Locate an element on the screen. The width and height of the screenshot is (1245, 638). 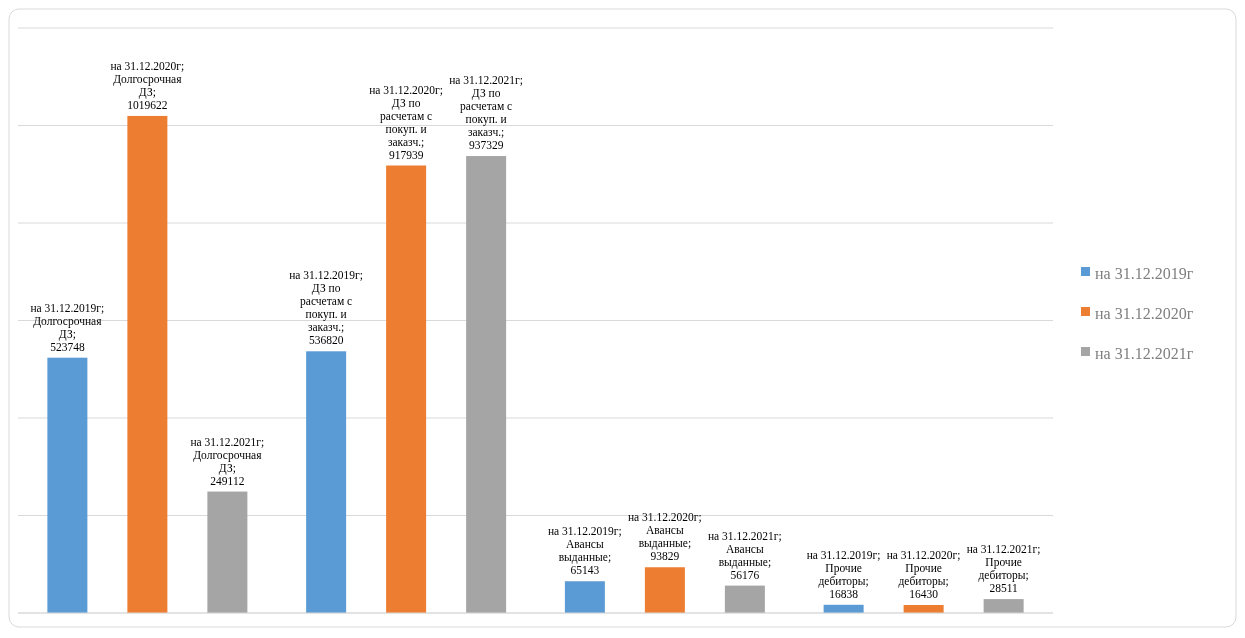
data-label: на 31.12.2019г; Авансы выданные; 65143 is located at coordinates (584, 551).